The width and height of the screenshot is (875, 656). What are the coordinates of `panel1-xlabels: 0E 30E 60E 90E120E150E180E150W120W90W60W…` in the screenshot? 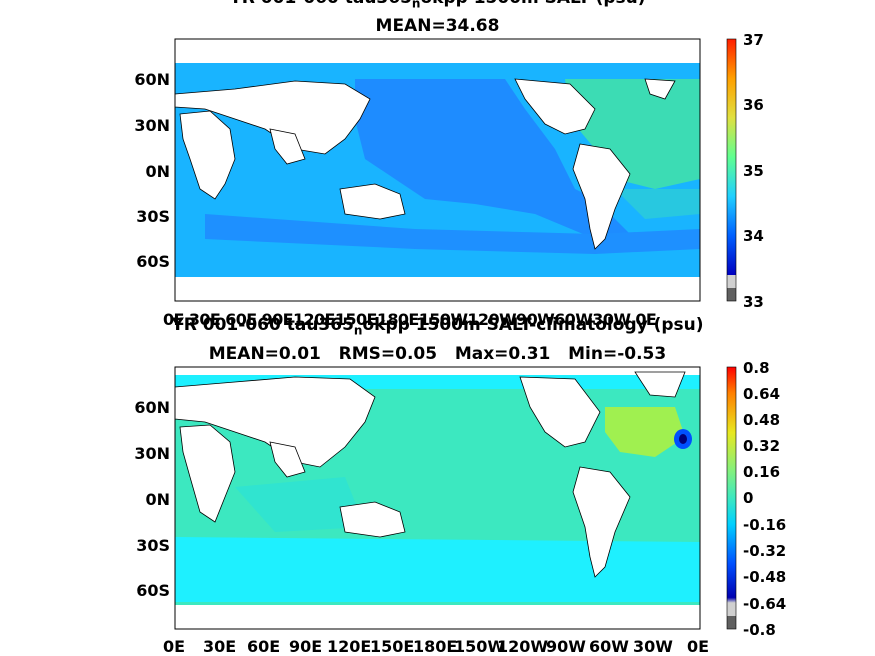 It's located at (410, 319).